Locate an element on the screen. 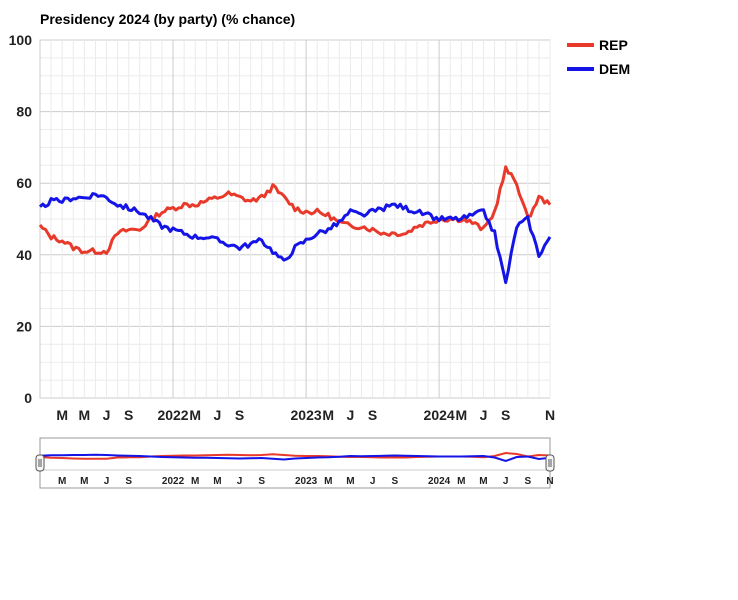 The width and height of the screenshot is (738, 600). range-x-tick-label: 2022 is located at coordinates (173, 481).